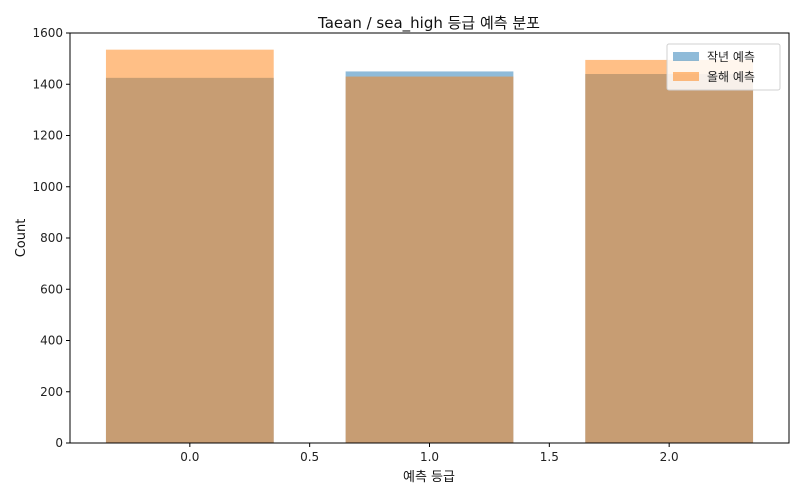 The image size is (800, 500). Describe the element at coordinates (549, 457) in the screenshot. I see `x-tick-label: 1.5` at that location.